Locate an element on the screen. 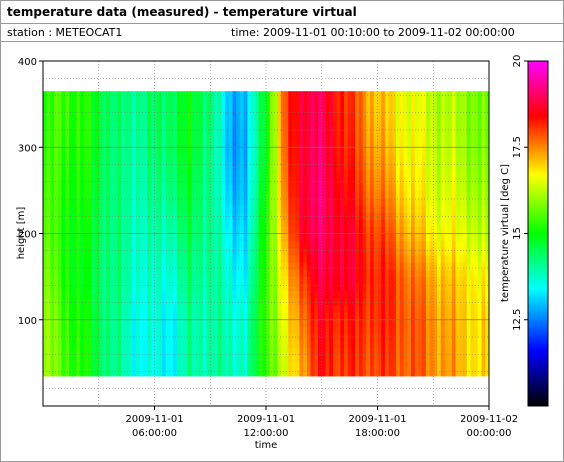 This screenshot has width=564, height=462. x-tick-label-time: 12:00:00 is located at coordinates (266, 433).